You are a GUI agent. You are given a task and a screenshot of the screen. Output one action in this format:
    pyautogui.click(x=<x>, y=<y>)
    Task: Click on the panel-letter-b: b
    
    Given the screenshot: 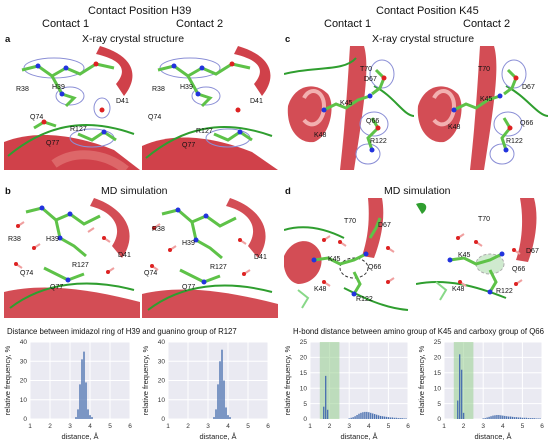 What is the action you would take?
    pyautogui.click(x=8, y=191)
    